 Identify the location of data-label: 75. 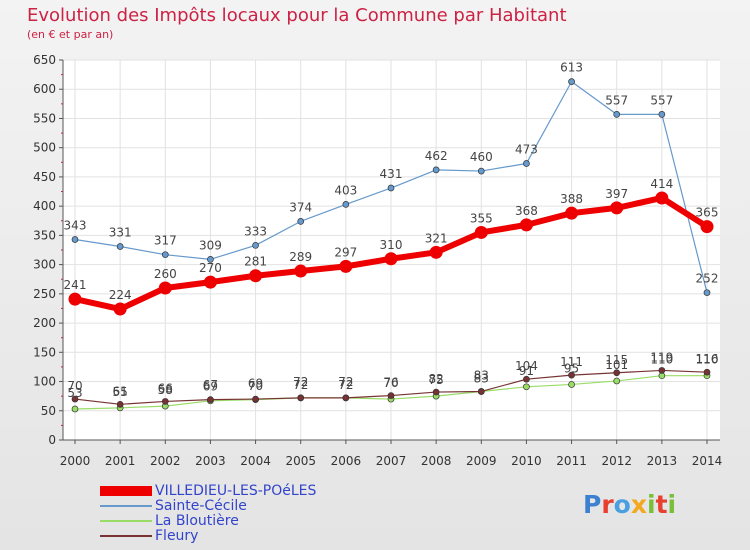
(436, 380).